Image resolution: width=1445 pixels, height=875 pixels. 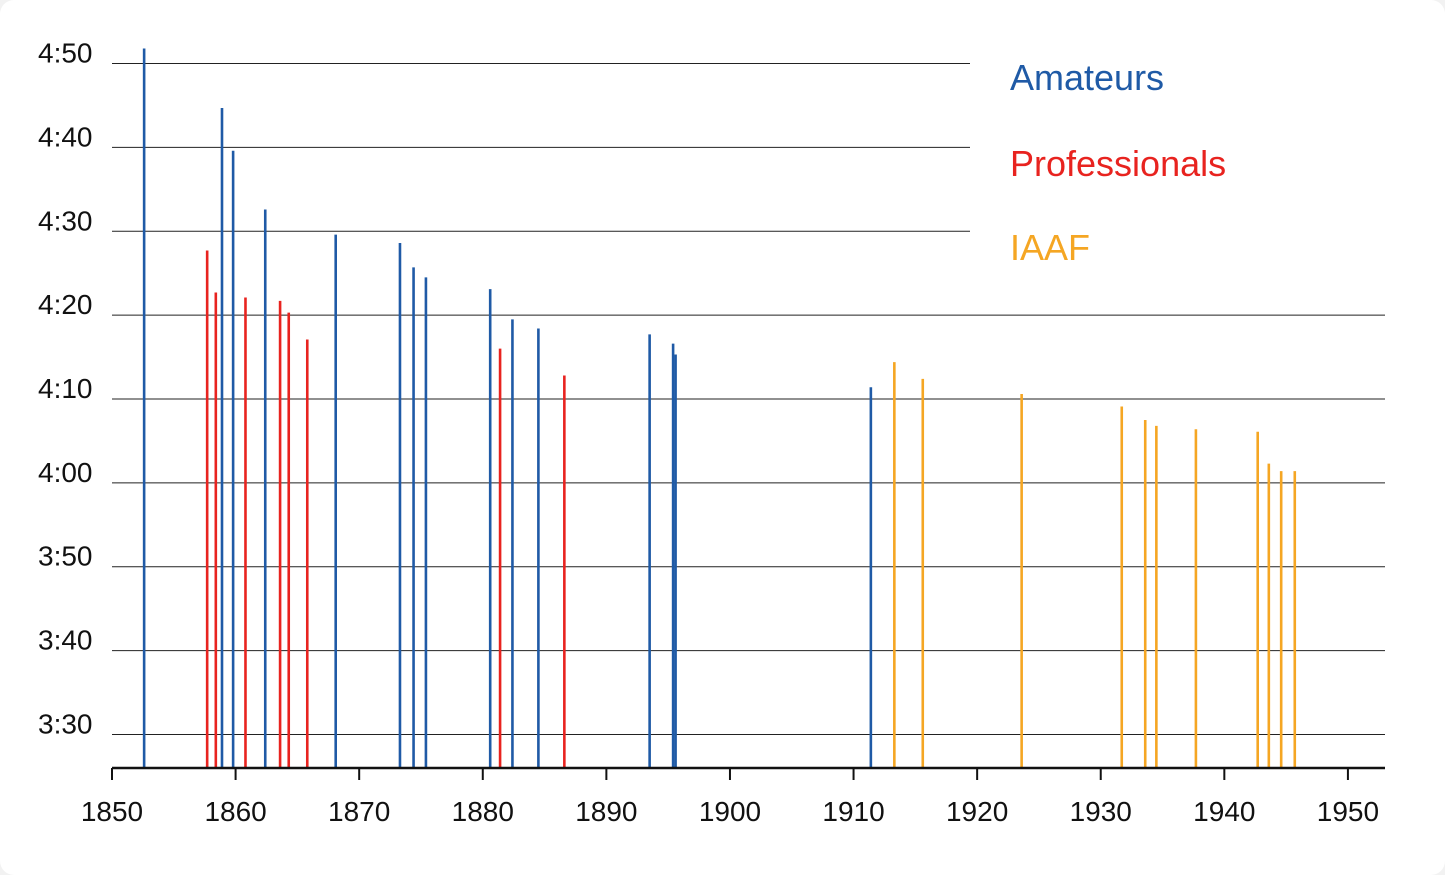 What do you see at coordinates (483, 811) in the screenshot?
I see `x-tick-label: 1880` at bounding box center [483, 811].